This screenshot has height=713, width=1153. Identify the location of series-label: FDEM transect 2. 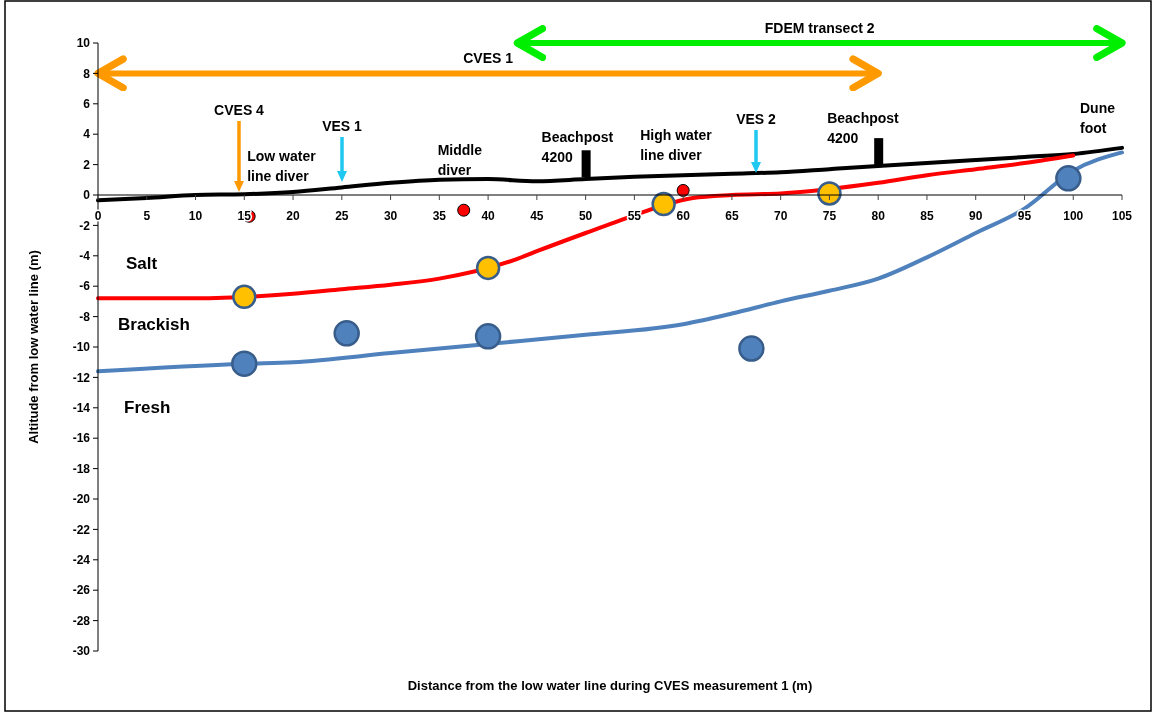
(819, 28).